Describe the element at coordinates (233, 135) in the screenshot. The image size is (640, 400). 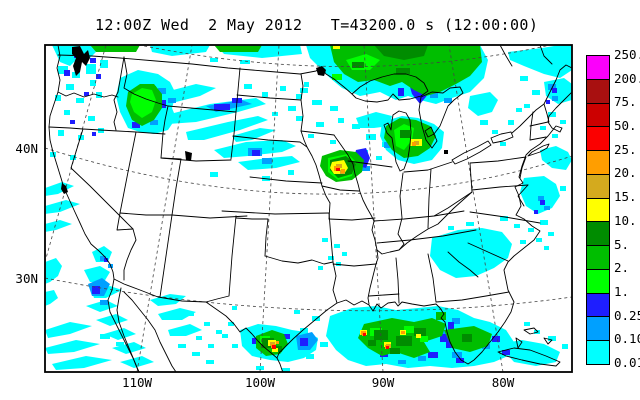
I see `wy-east-border` at that location.